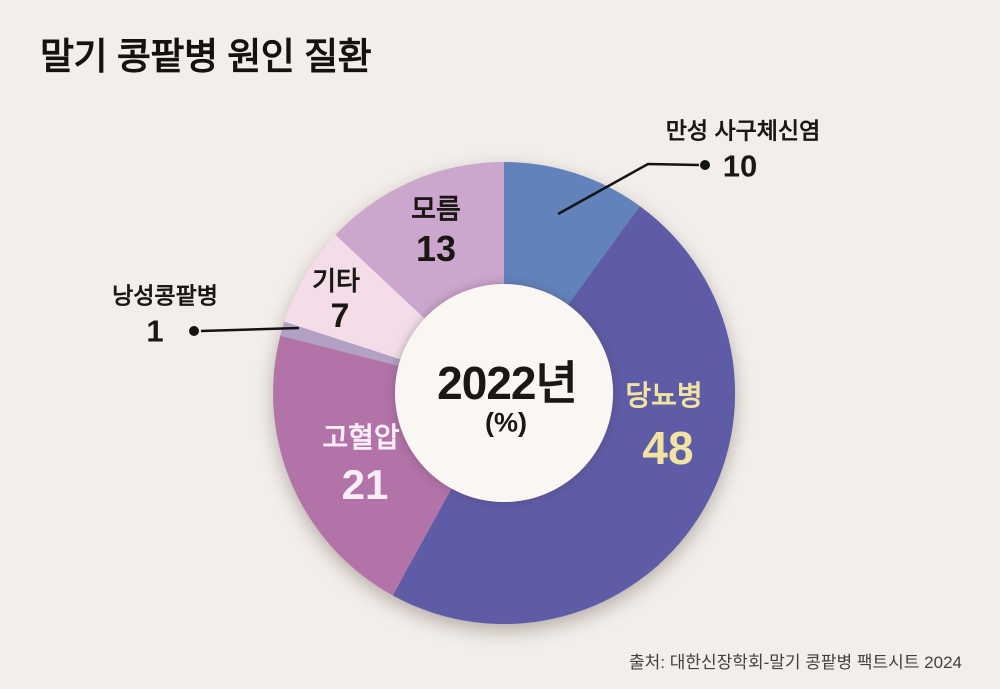 This screenshot has width=1000, height=689. Describe the element at coordinates (668, 448) in the screenshot. I see `label-diabetes-value: 48` at that location.